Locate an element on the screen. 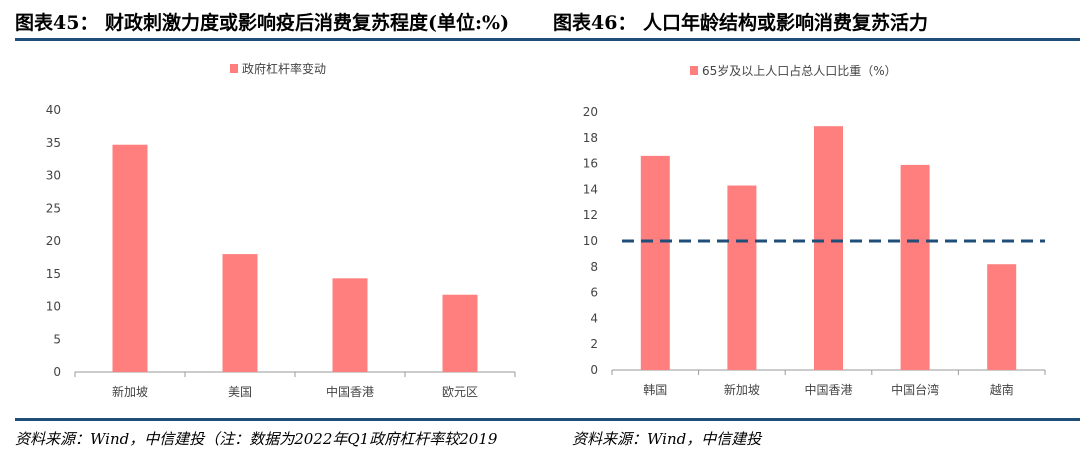 This screenshot has width=1080, height=458. y-tick-label: 30 is located at coordinates (53, 176).